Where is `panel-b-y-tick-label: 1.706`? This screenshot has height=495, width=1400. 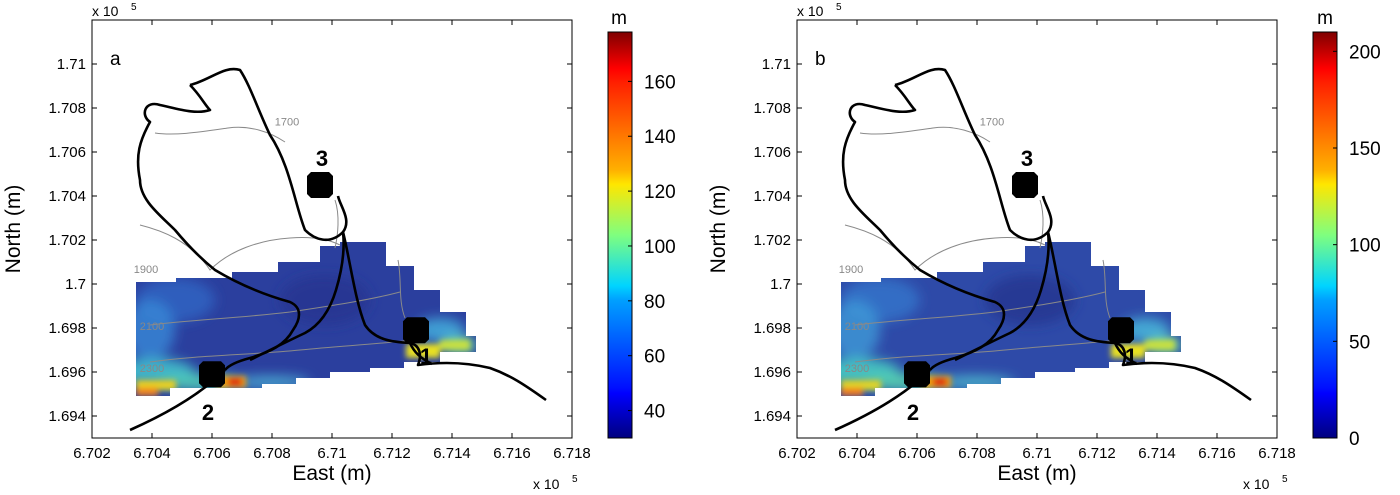
panel-b-y-tick-label: 1.706 is located at coordinates (772, 152).